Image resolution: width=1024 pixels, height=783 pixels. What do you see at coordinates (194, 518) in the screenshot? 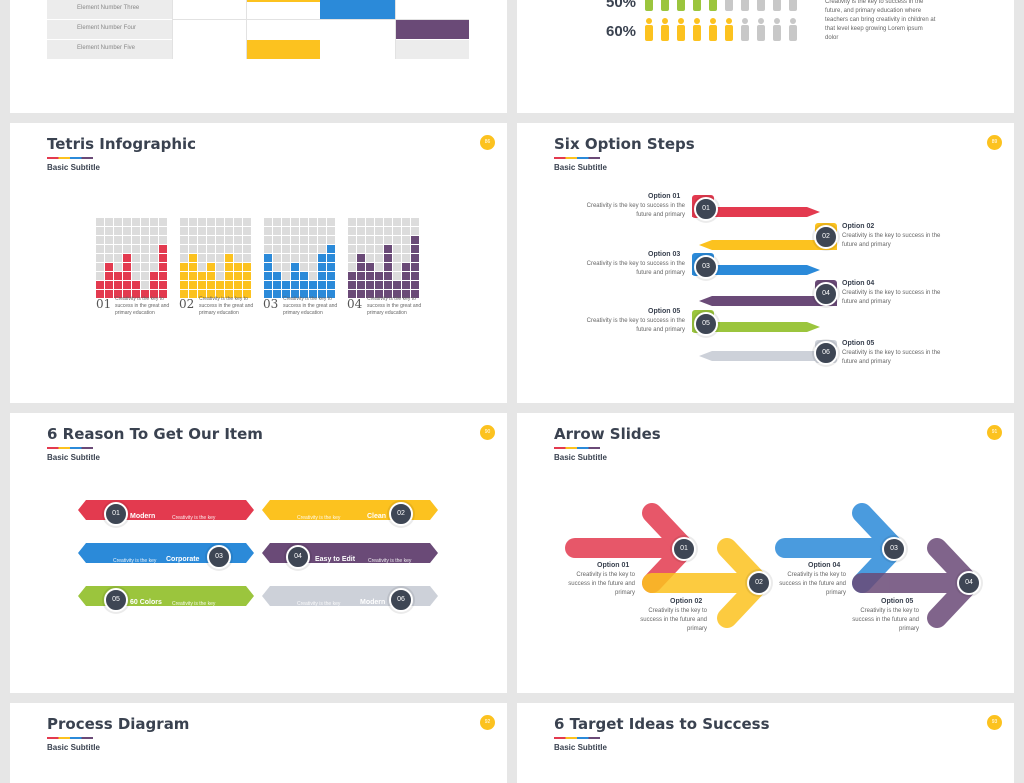
I see `reason-desc: Creativity is the key` at bounding box center [194, 518].